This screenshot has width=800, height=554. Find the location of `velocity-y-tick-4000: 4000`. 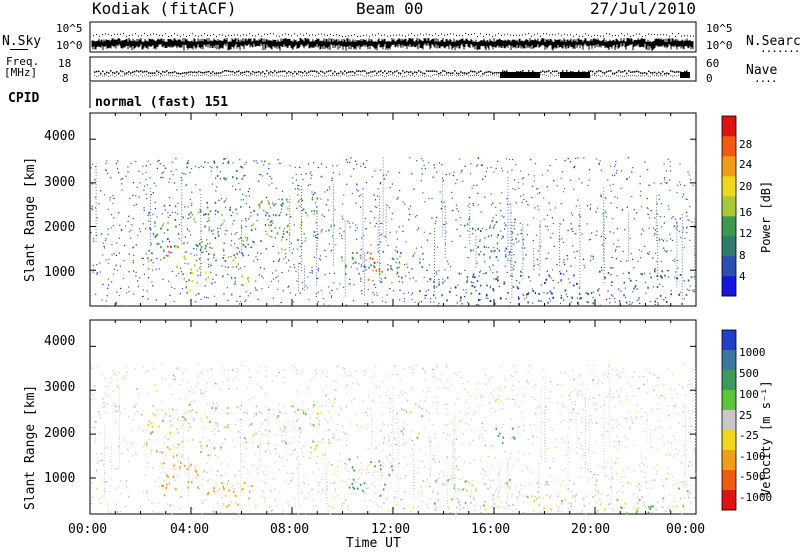

velocity-y-tick-4000: 4000 is located at coordinates (60, 341).